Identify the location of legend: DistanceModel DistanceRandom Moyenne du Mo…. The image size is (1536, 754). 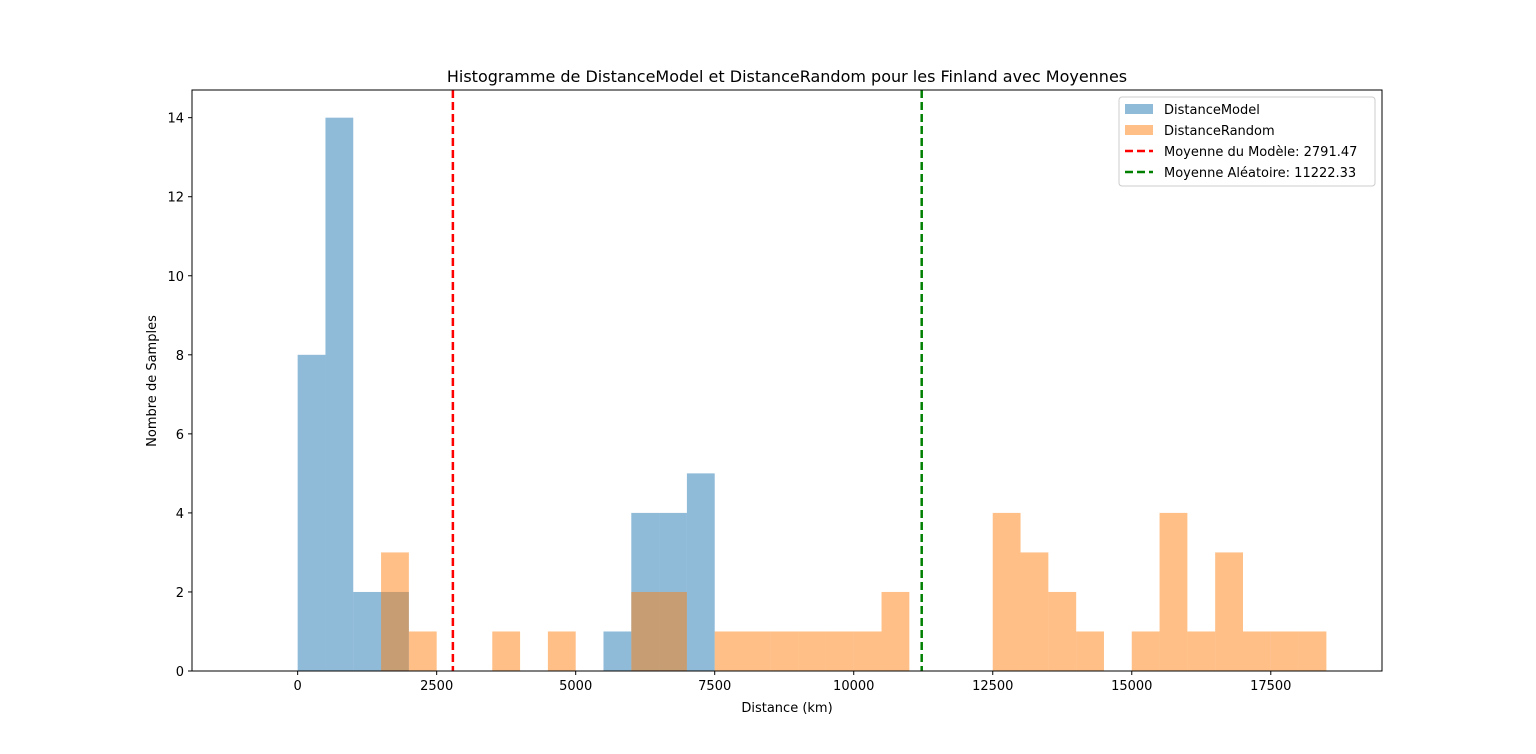
(1247, 141).